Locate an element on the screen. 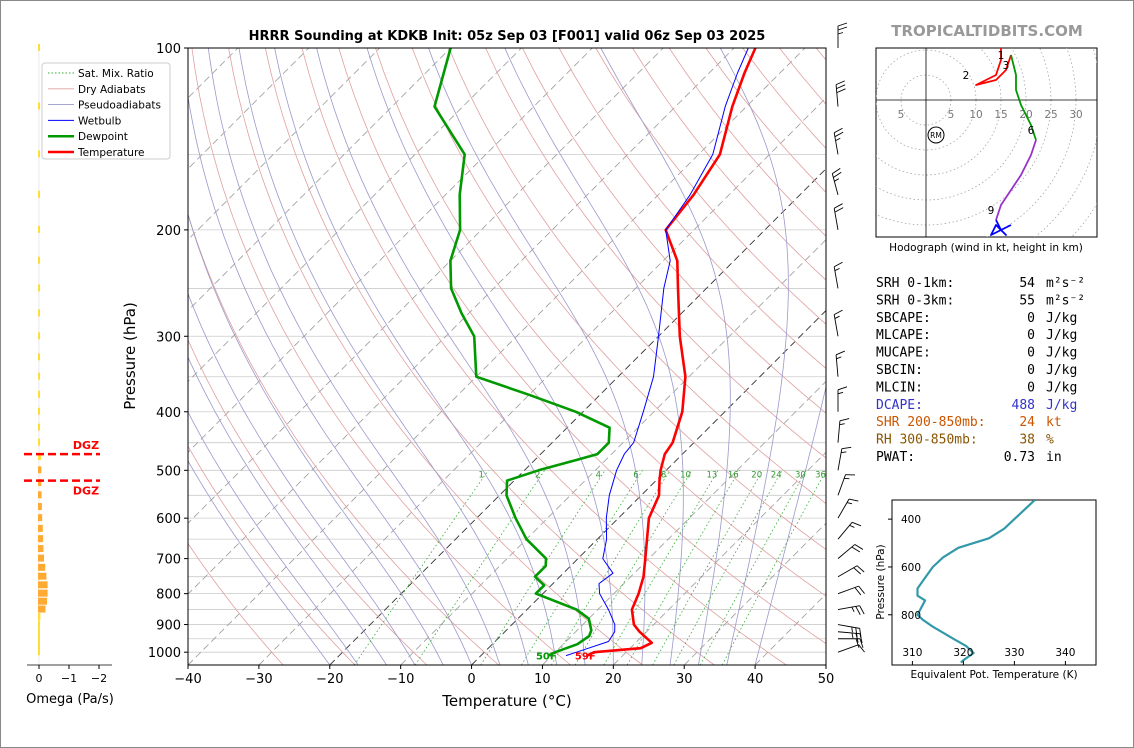 The height and width of the screenshot is (748, 1134). legend-label: Wetbulb is located at coordinates (100, 121).